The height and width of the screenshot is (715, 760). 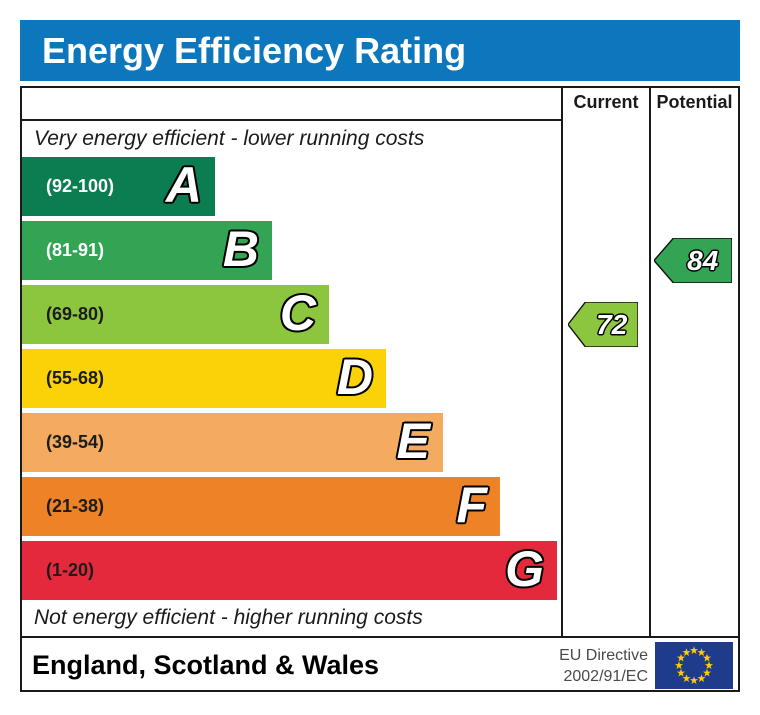 I want to click on band-row: (81-91) B, so click(x=147, y=250).